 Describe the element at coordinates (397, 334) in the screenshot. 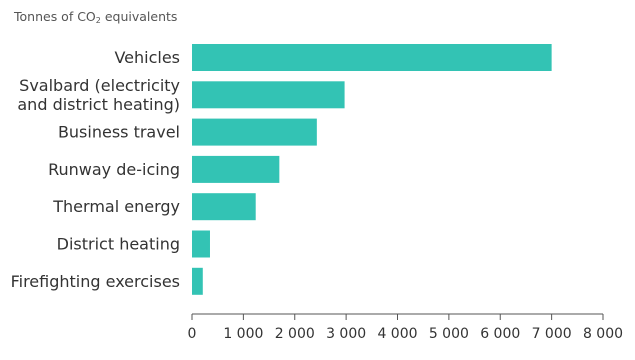

I see `x-tick-label-4: 4 000` at that location.